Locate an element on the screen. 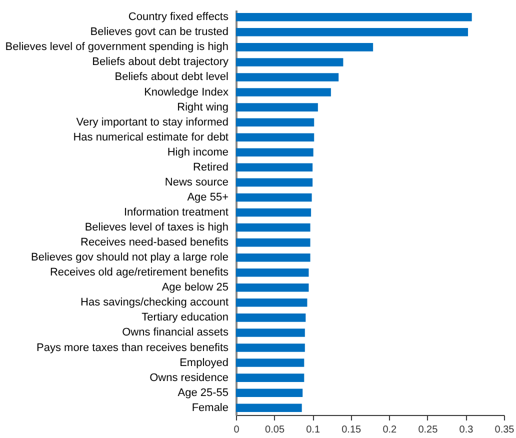 This screenshot has width=516, height=438. y-tick-label: Believes level of taxes is high is located at coordinates (156, 228).